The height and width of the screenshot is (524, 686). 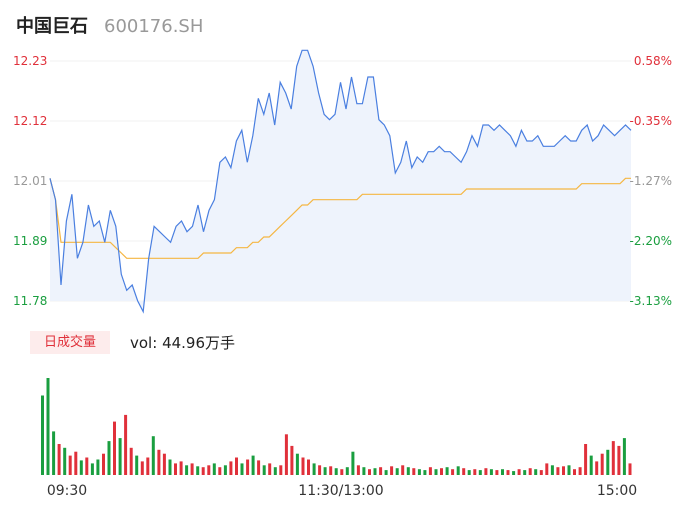 What do you see at coordinates (30, 121) in the screenshot?
I see `y-tick-left: 12.12` at bounding box center [30, 121].